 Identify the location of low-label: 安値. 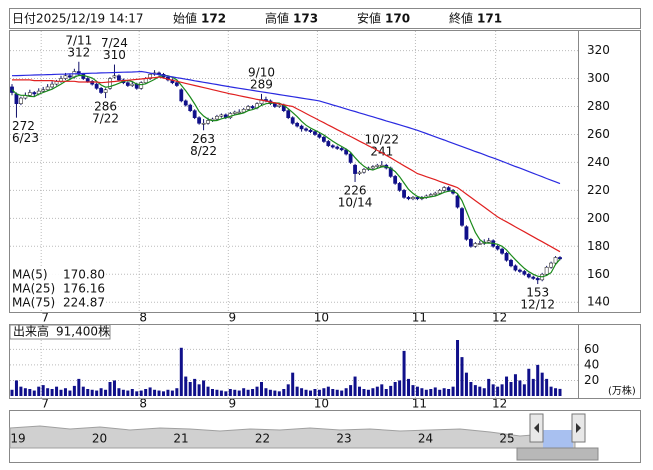
(369, 18).